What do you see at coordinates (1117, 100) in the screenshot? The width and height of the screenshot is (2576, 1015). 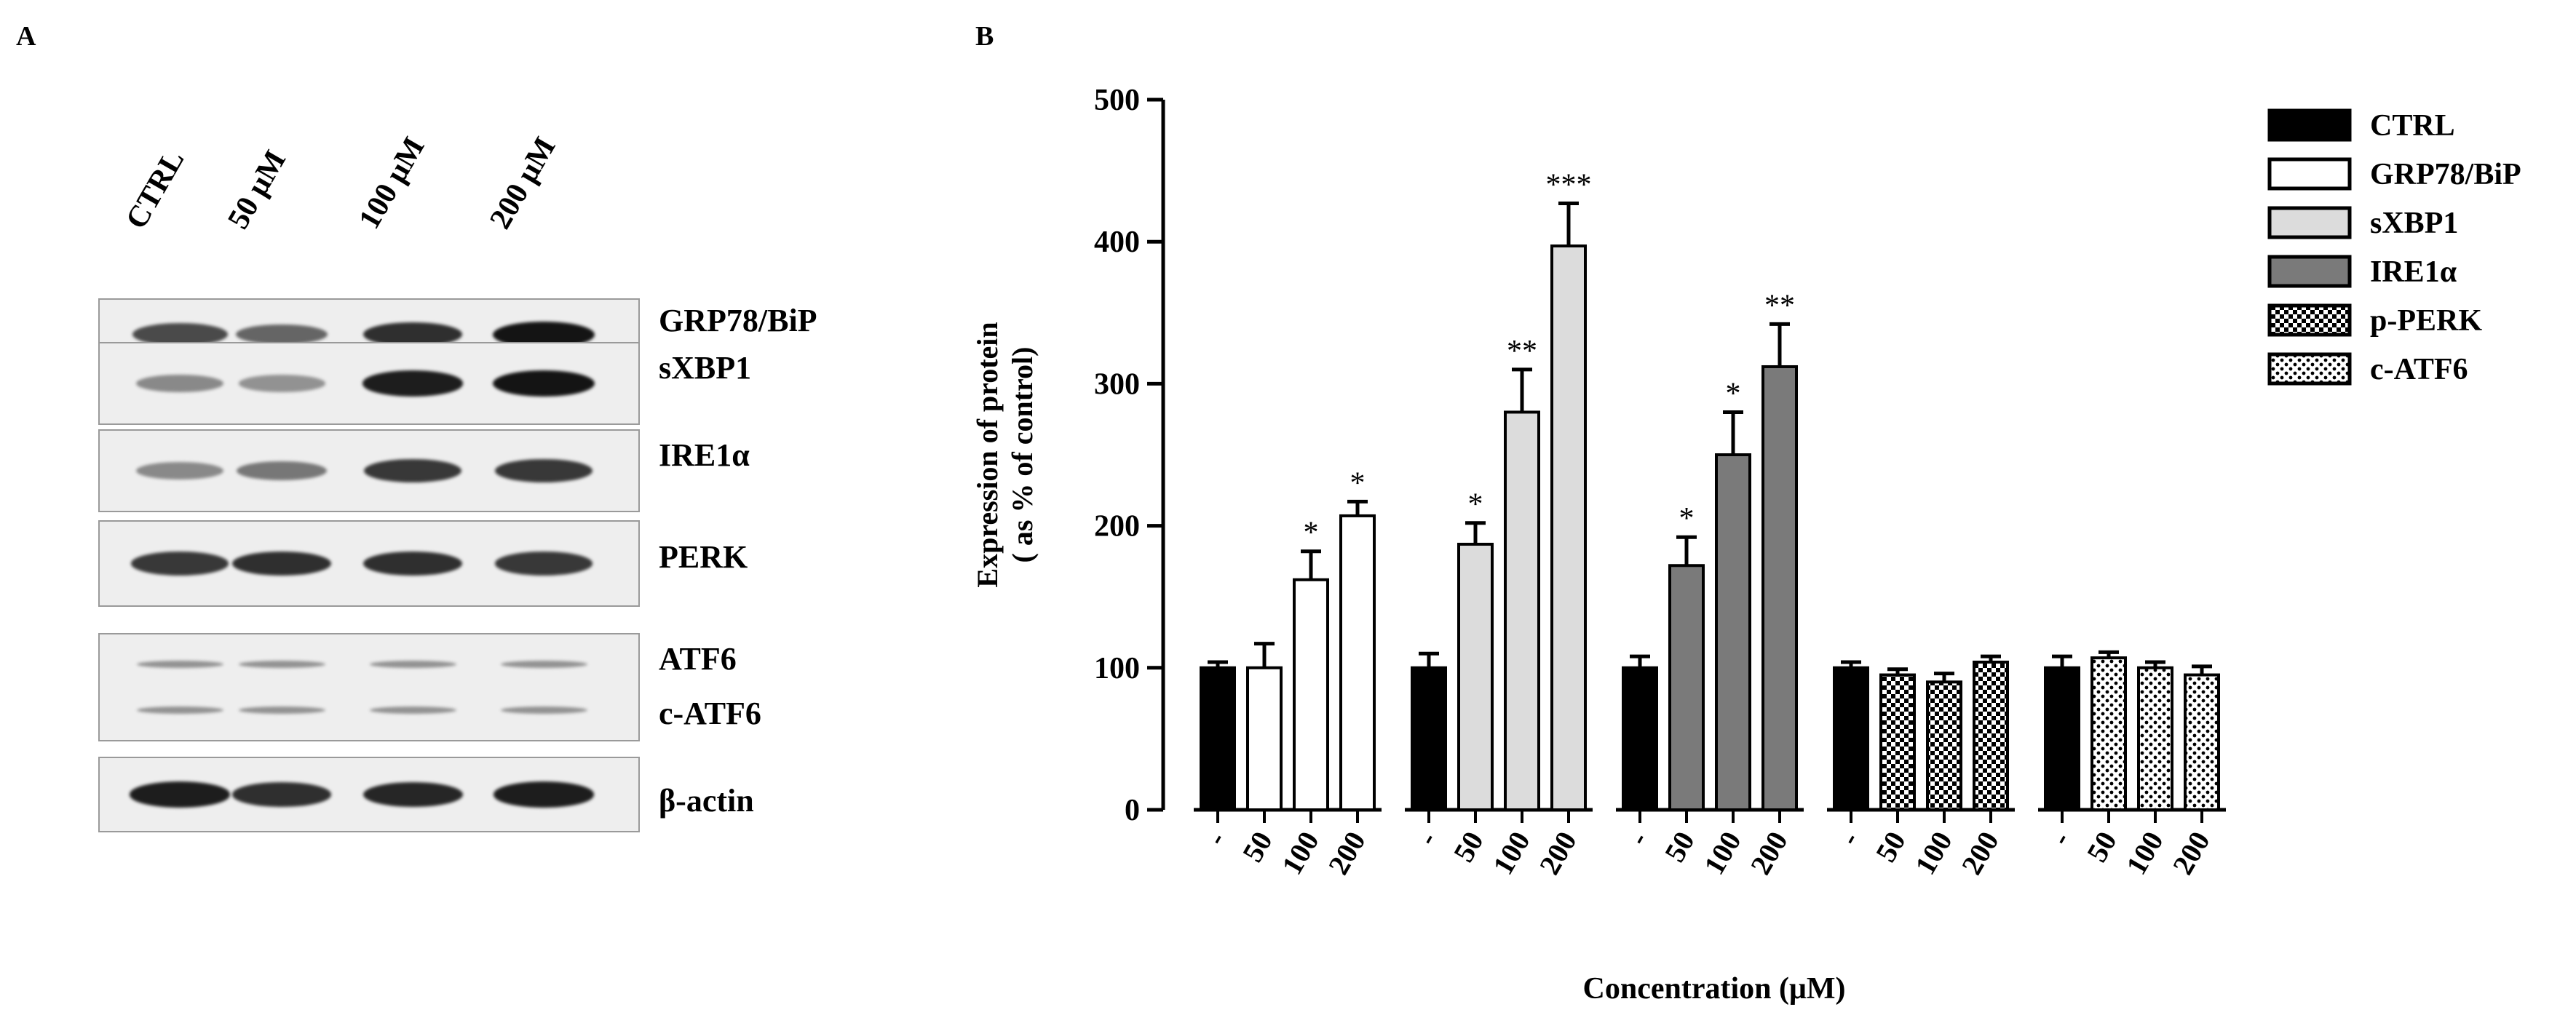 I see `y-tick-label: 500` at bounding box center [1117, 100].